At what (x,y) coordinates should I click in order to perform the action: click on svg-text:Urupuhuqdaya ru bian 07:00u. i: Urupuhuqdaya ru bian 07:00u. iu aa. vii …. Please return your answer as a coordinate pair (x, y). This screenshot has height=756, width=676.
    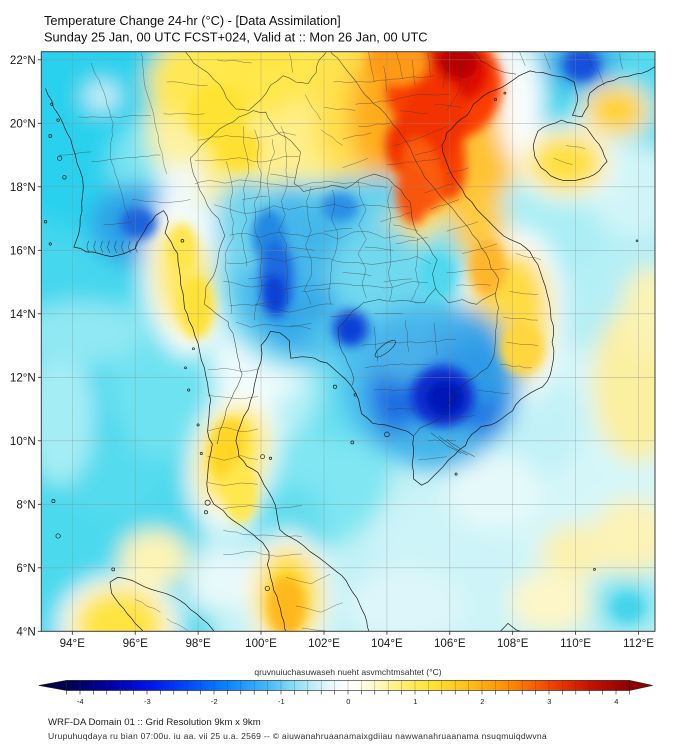
    Looking at the image, I should click on (297, 736).